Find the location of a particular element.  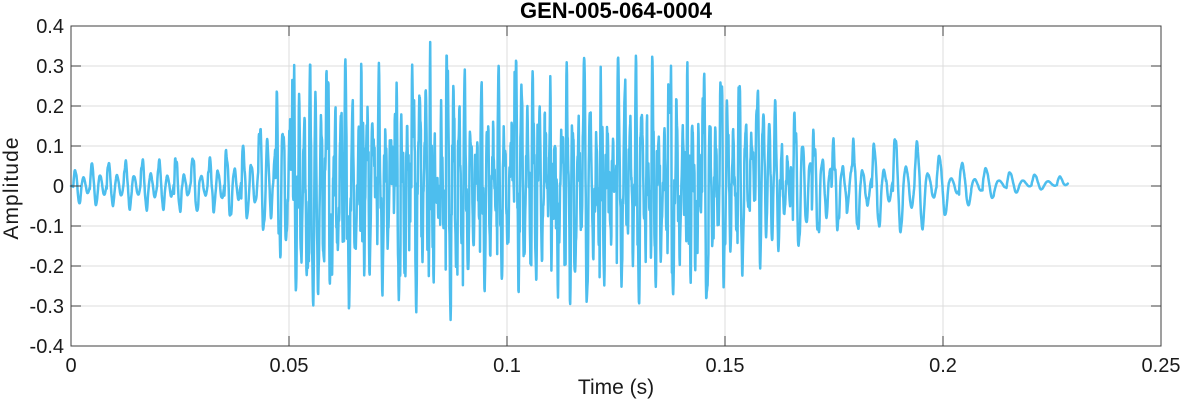

svg-text: Amplitude is located at coordinates (11, 187).